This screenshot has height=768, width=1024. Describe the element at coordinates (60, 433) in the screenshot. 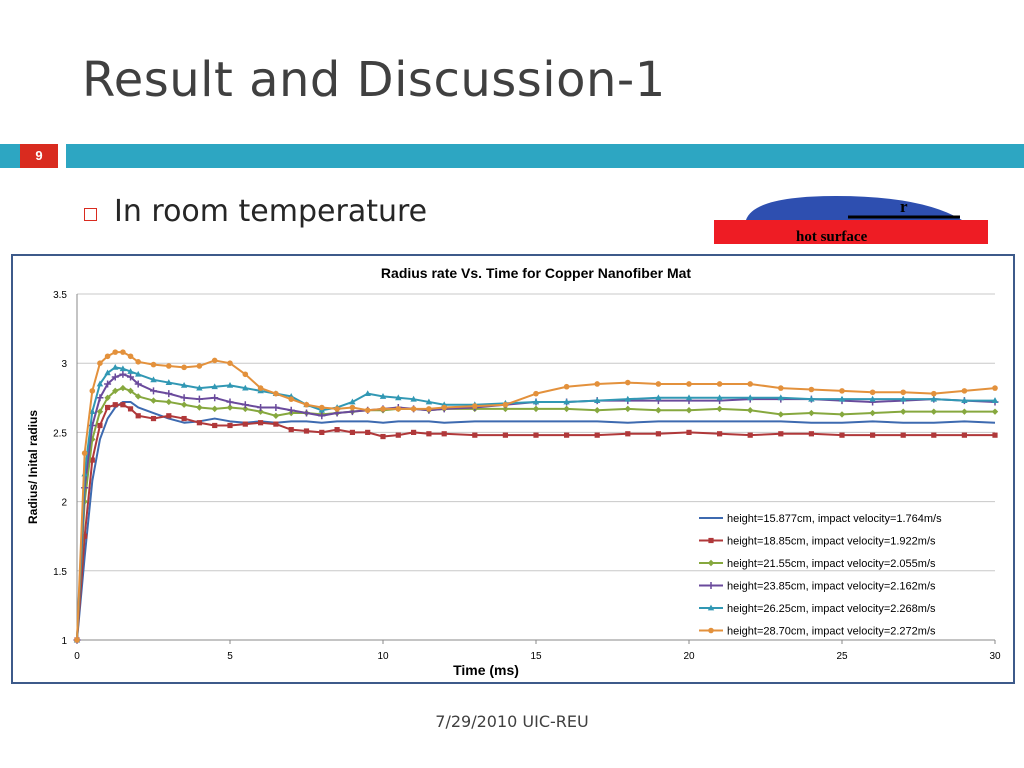

I see `y-tick-label: 2.5` at that location.